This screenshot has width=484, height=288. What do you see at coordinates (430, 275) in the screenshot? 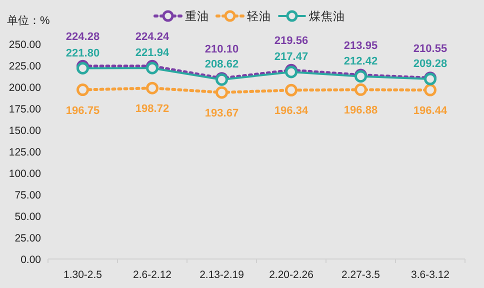
I see `x-tick-label: 3.6-3.12` at bounding box center [430, 275].